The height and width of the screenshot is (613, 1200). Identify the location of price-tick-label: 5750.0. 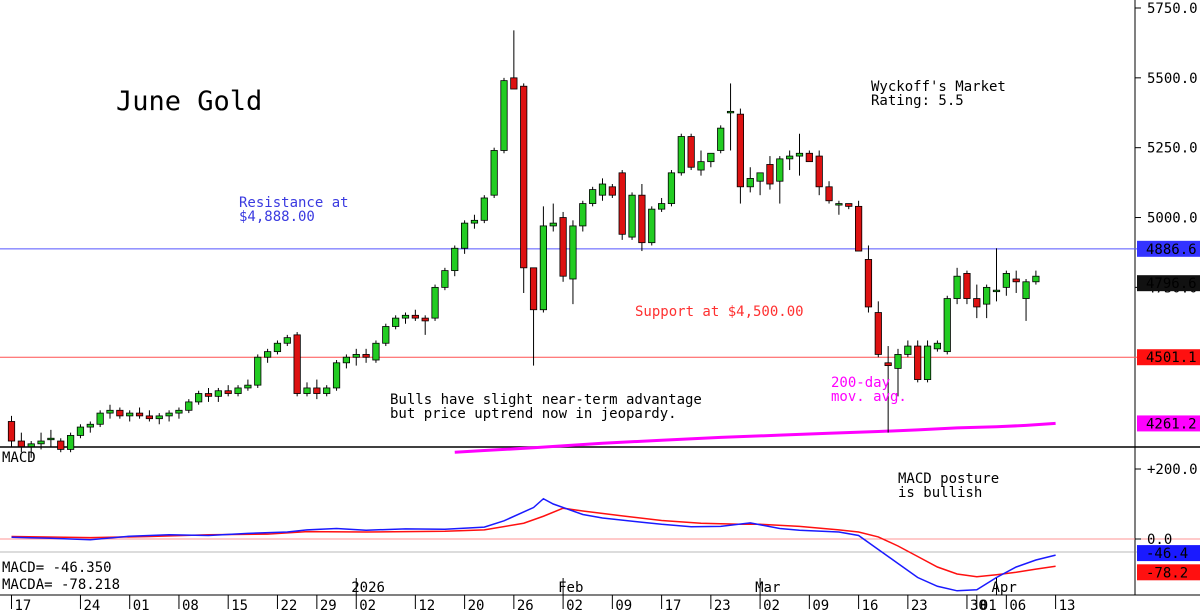
(1172, 9).